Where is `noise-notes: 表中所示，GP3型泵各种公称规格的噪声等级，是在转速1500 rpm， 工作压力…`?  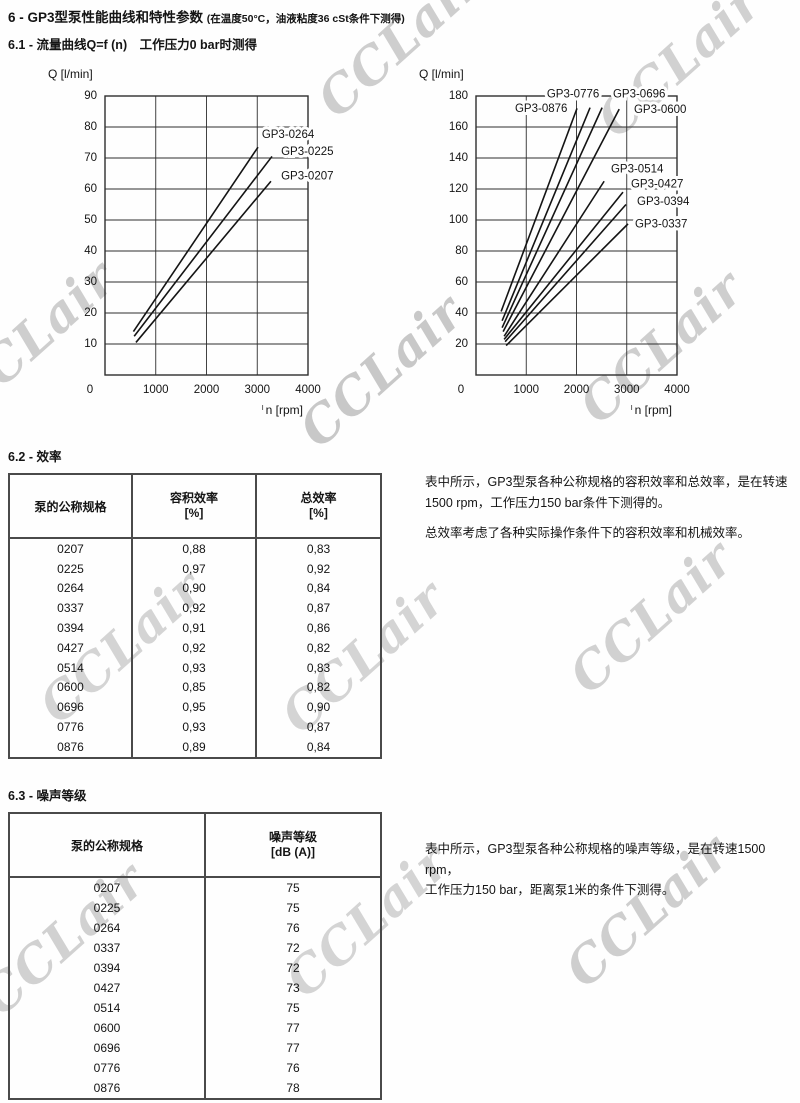 noise-notes: 表中所示，GP3型泵各种公称规格的噪声等级，是在转速1500 rpm， 工作压力… is located at coordinates (611, 870).